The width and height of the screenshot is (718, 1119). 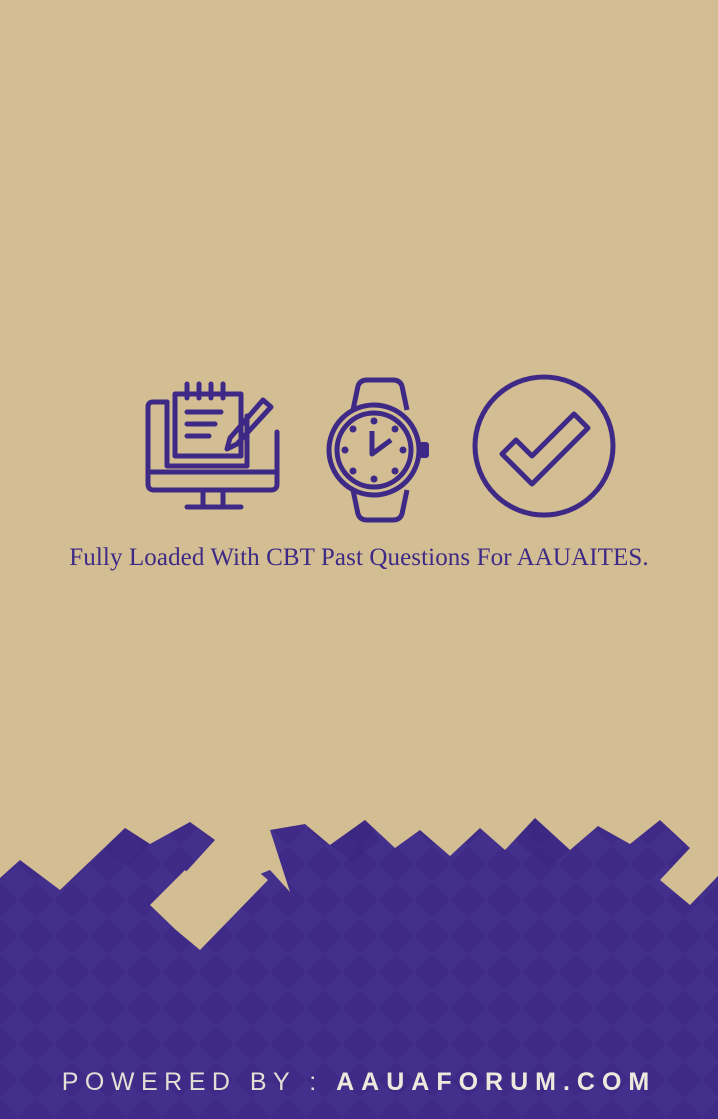 I want to click on powered-by-prefix: POWERED BY :, so click(x=199, y=1082).